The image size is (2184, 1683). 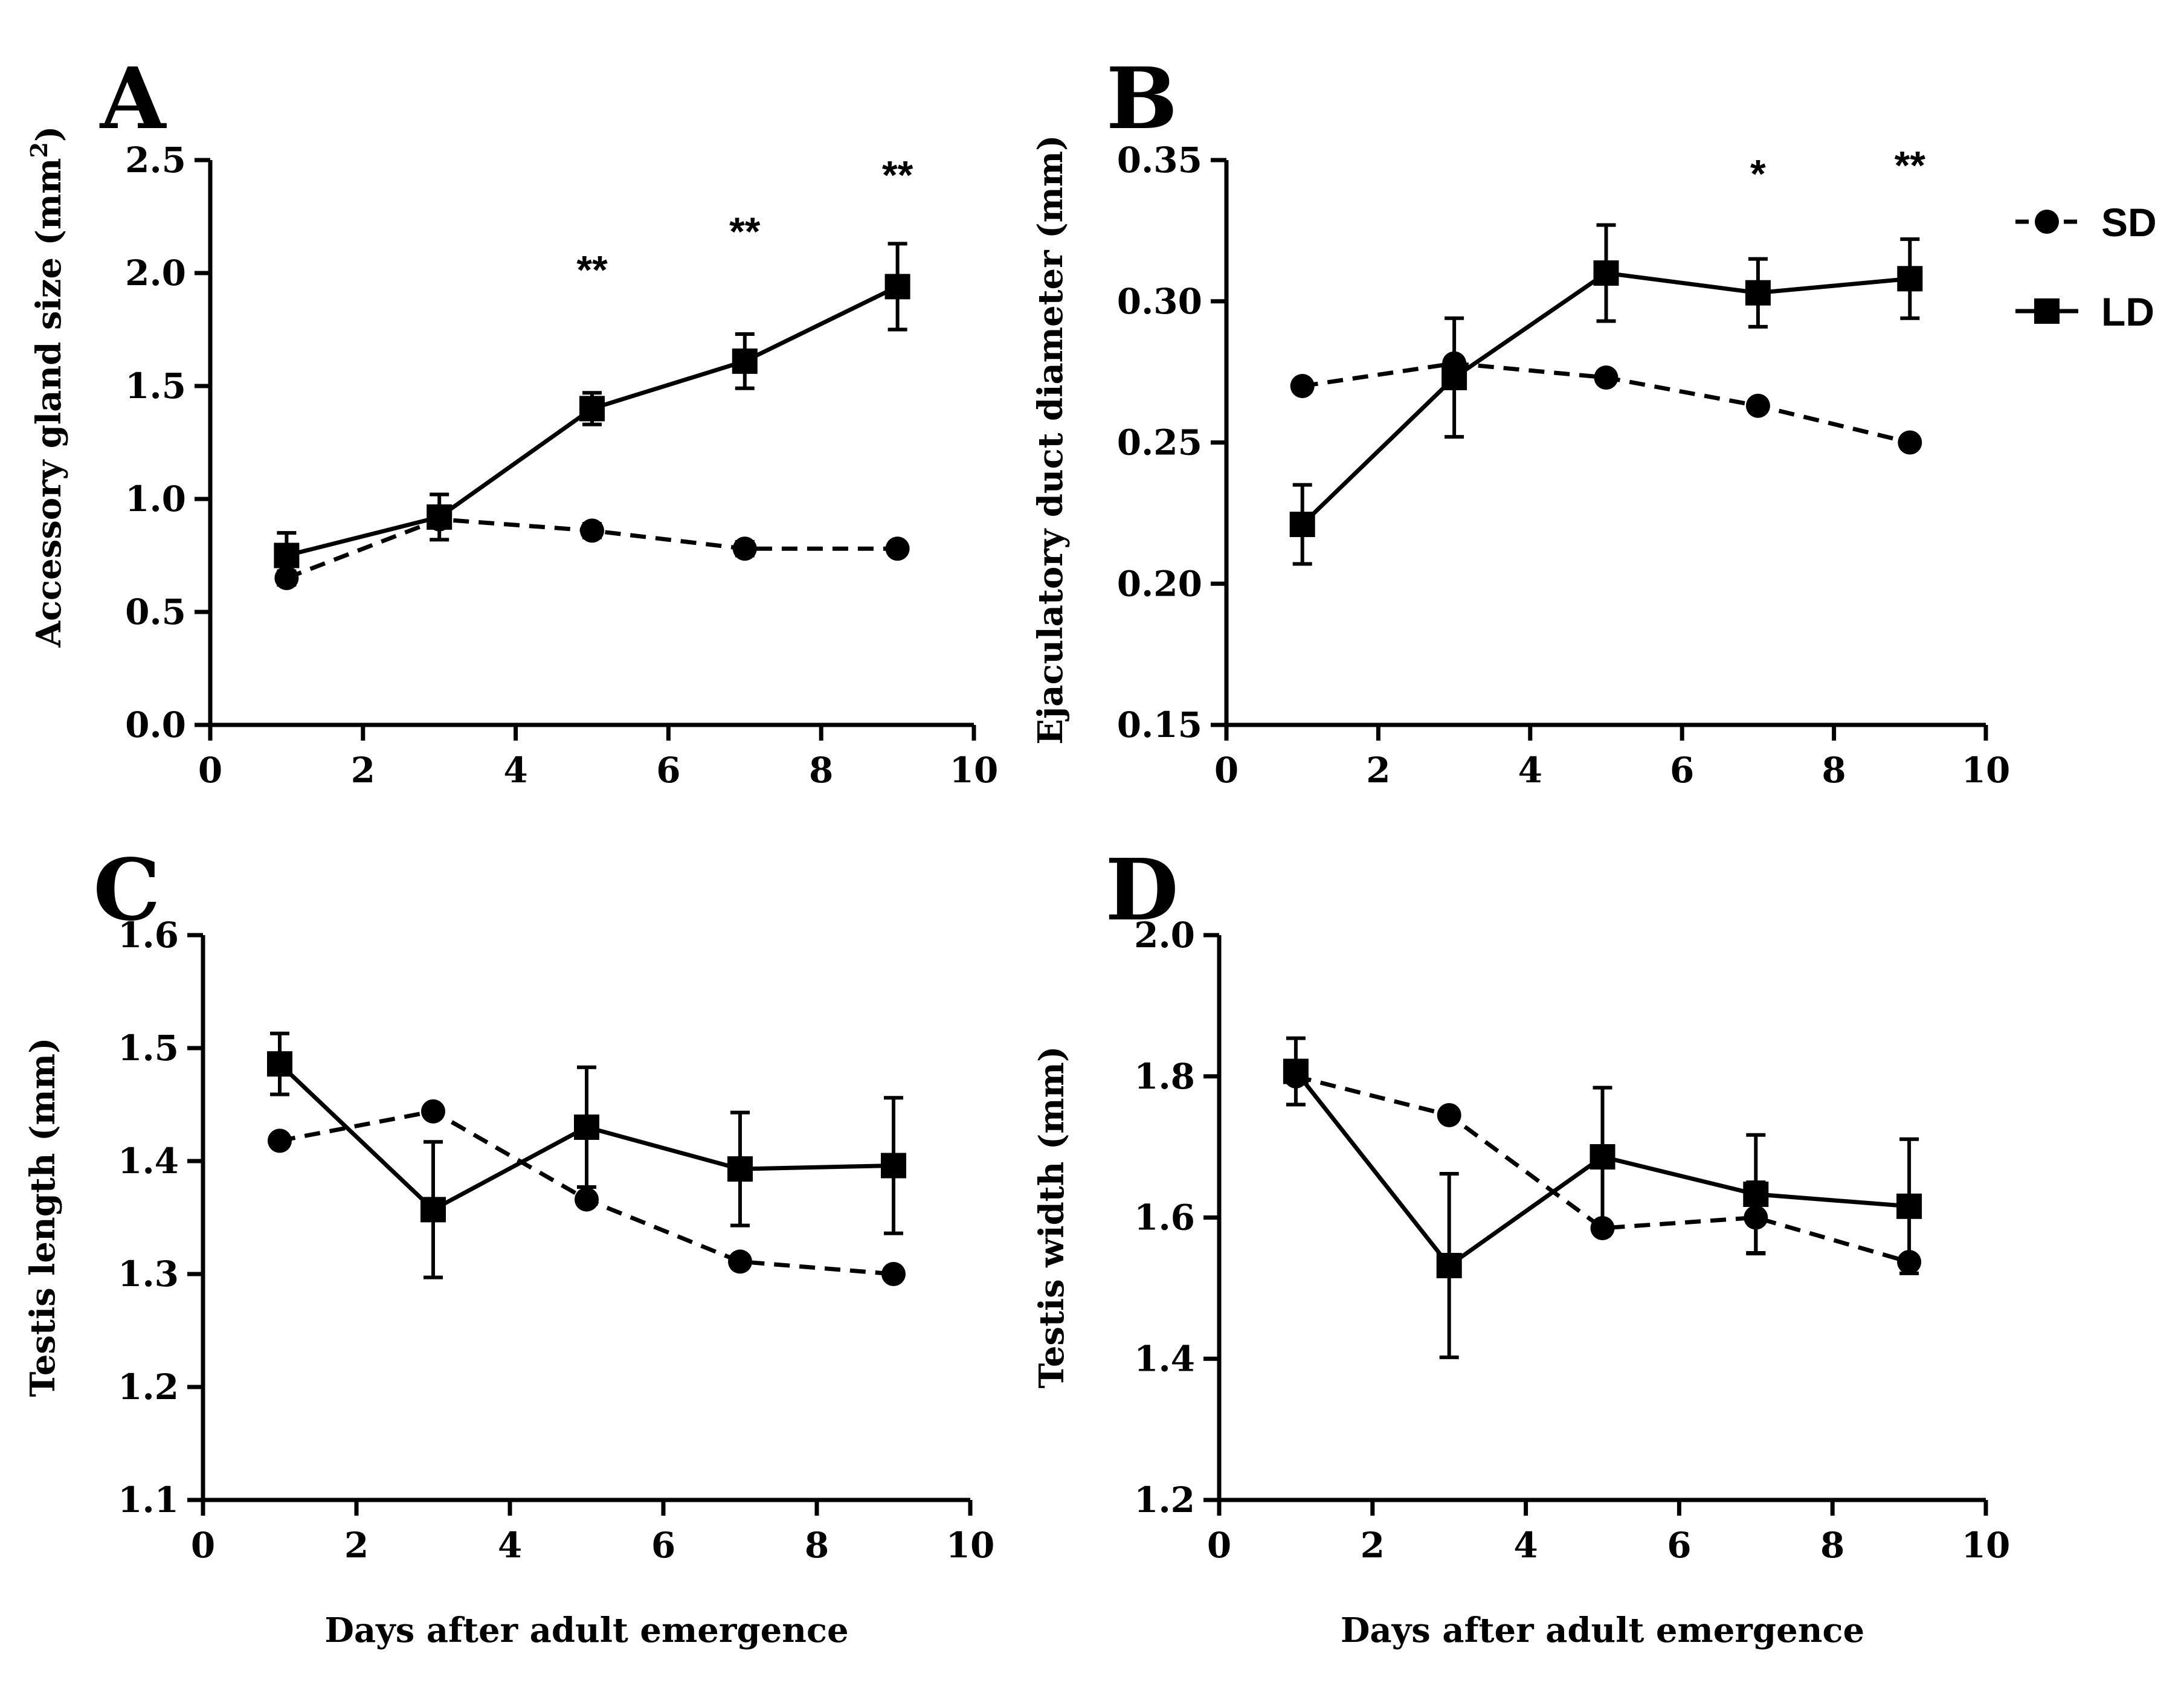 I want to click on significance-label: *, so click(x=1758, y=174).